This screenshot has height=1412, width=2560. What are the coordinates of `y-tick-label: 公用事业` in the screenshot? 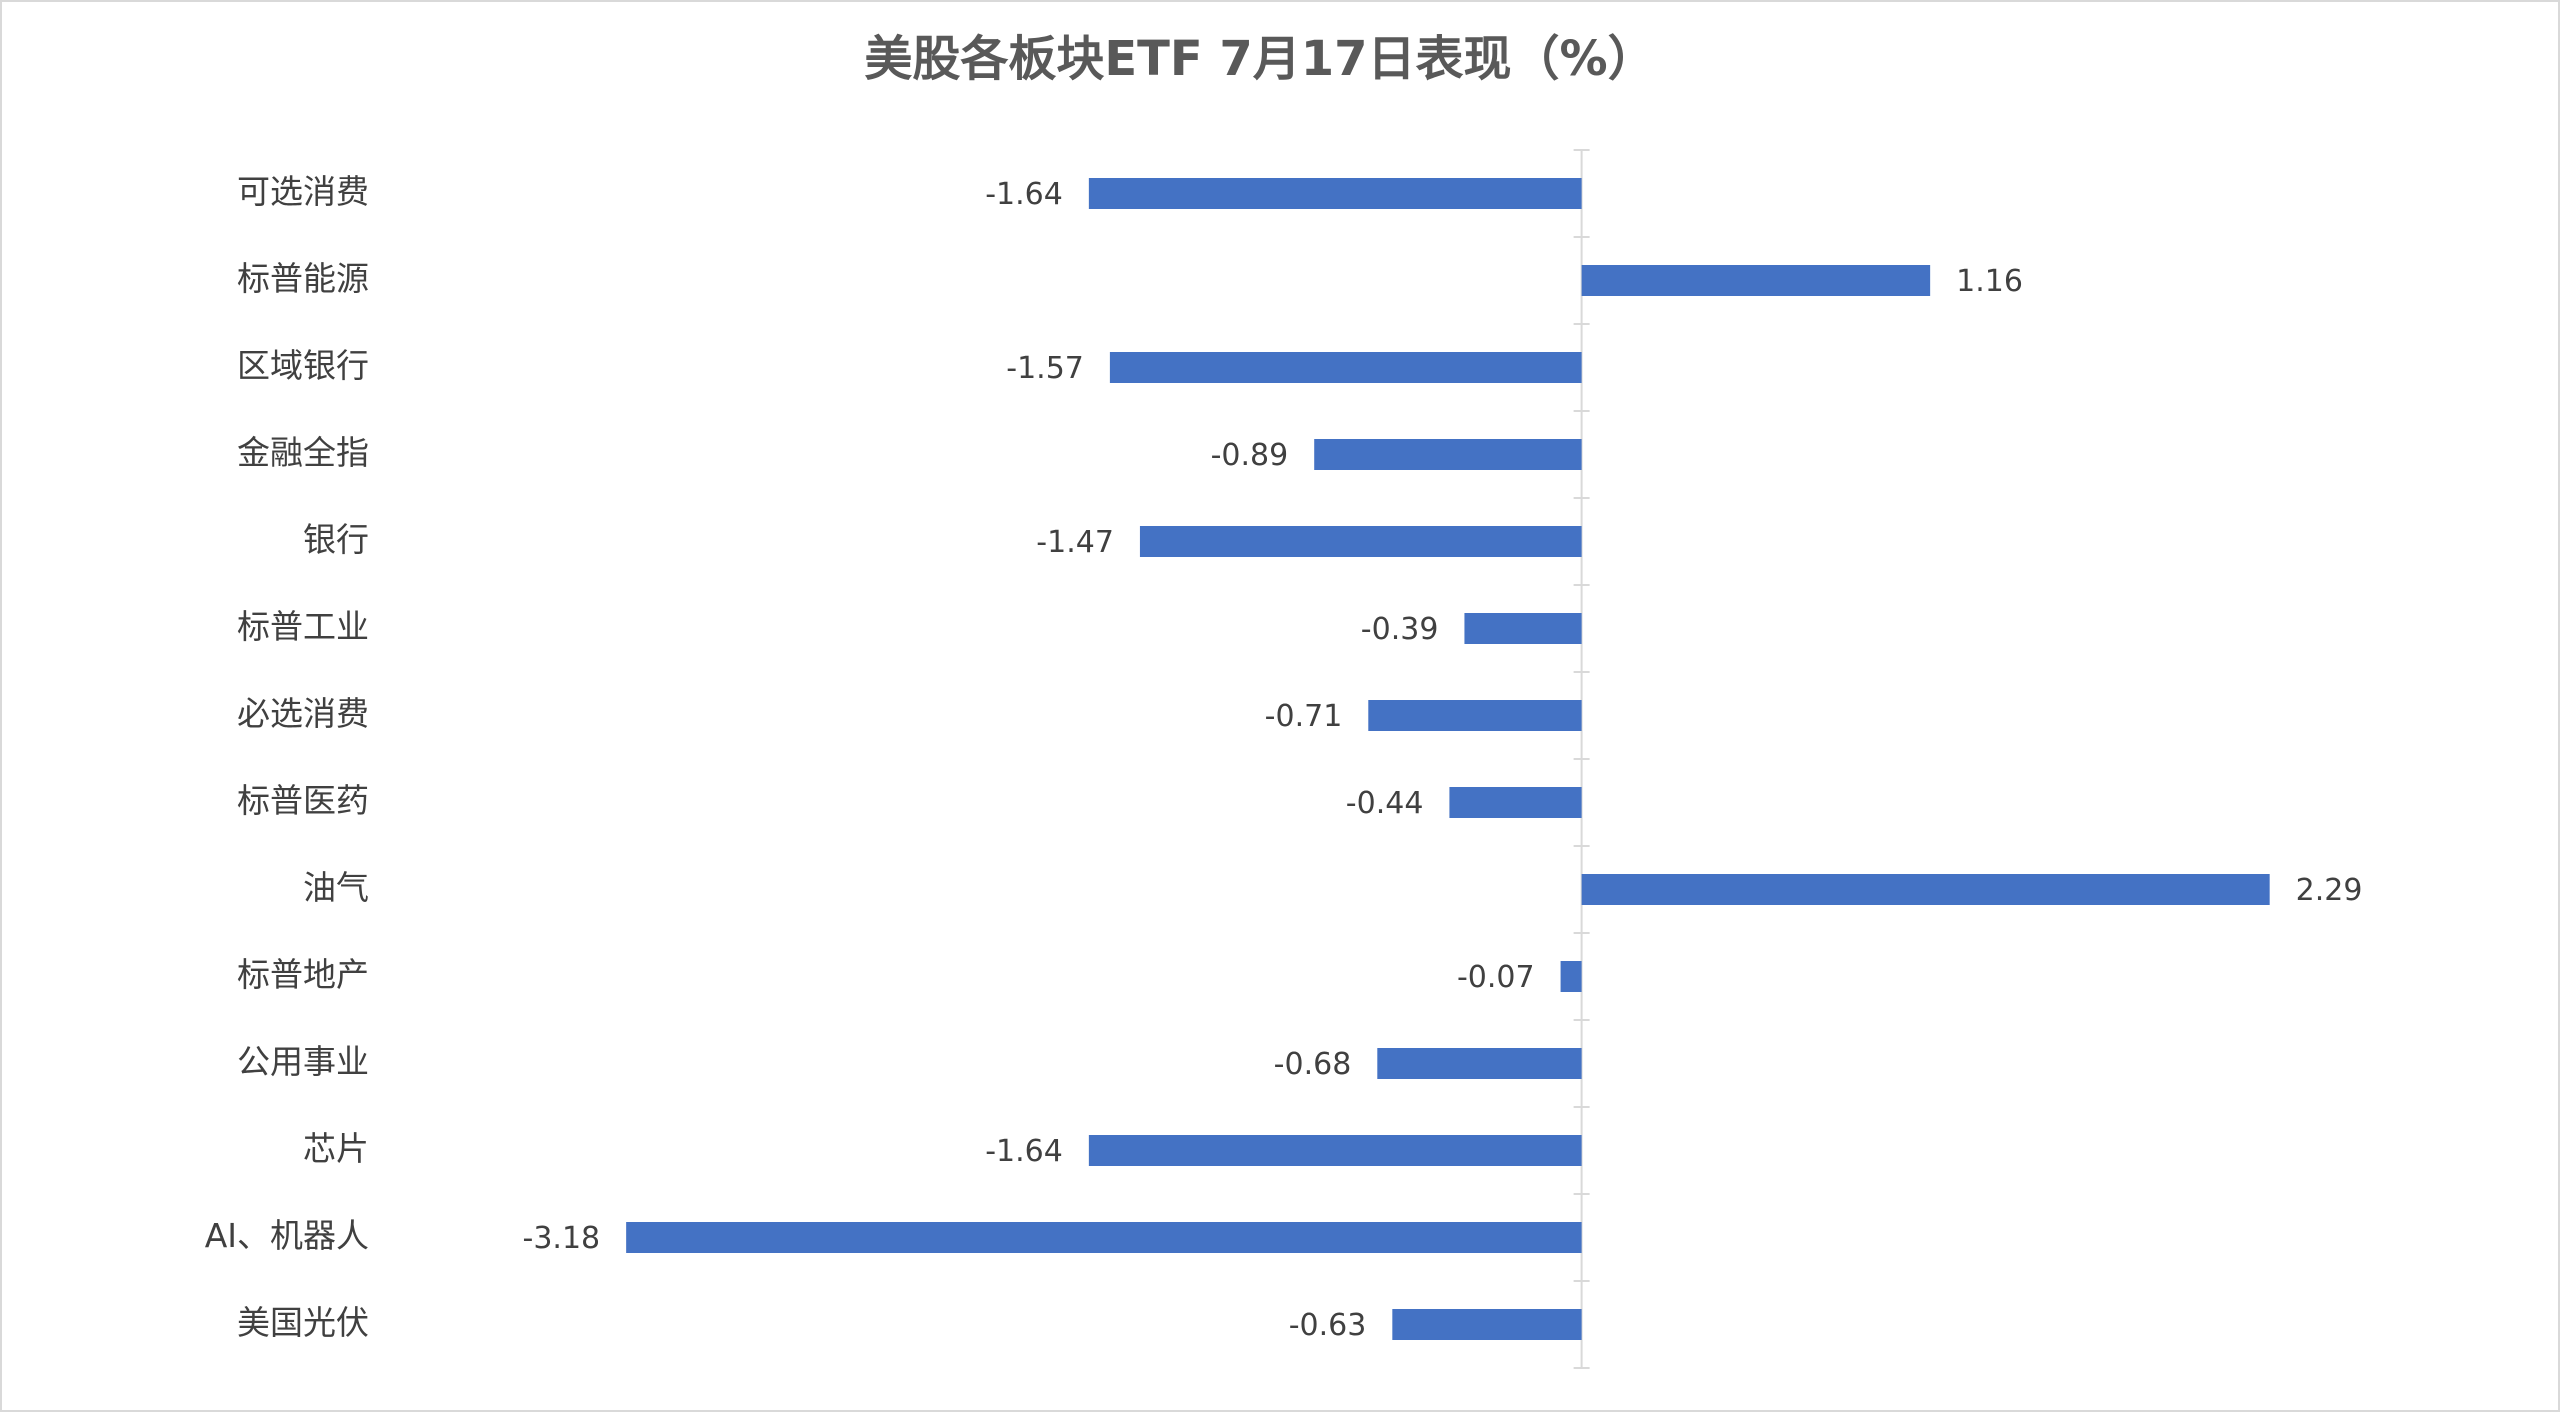 It's located at (303, 1061).